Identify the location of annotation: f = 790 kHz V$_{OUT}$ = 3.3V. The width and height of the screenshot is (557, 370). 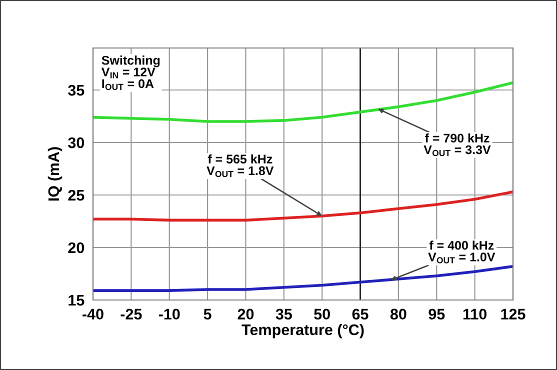
(457, 144).